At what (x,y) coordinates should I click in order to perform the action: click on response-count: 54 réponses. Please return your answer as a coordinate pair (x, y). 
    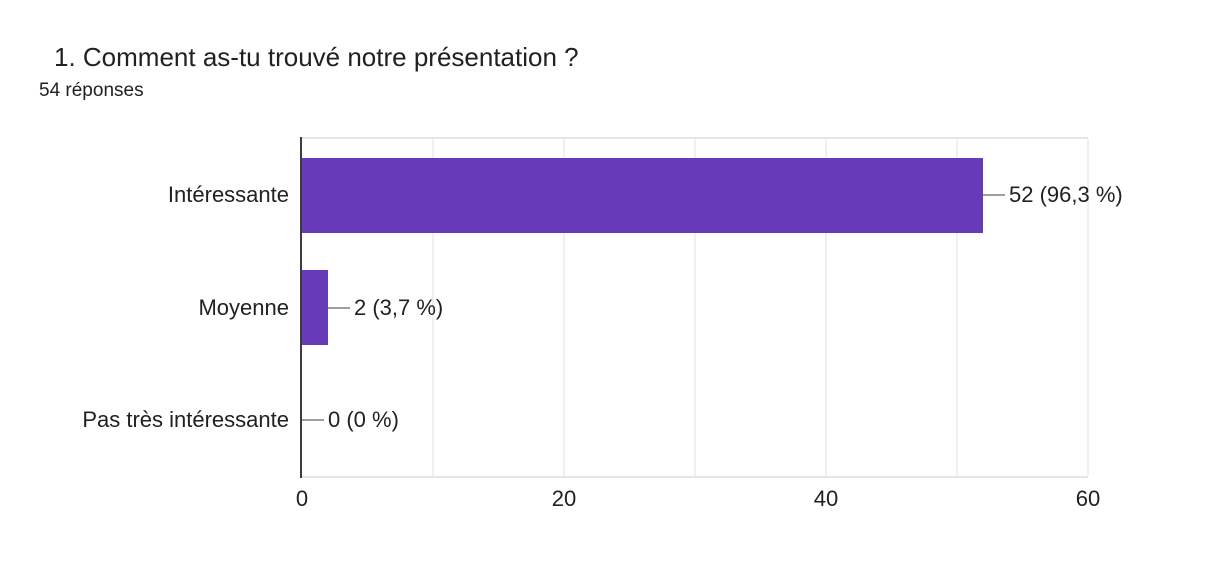
    Looking at the image, I should click on (91, 90).